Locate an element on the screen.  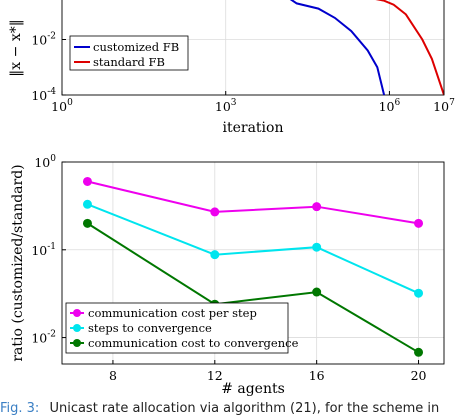
y-tick-label-2: 10⁻² is located at coordinates (43, 338).